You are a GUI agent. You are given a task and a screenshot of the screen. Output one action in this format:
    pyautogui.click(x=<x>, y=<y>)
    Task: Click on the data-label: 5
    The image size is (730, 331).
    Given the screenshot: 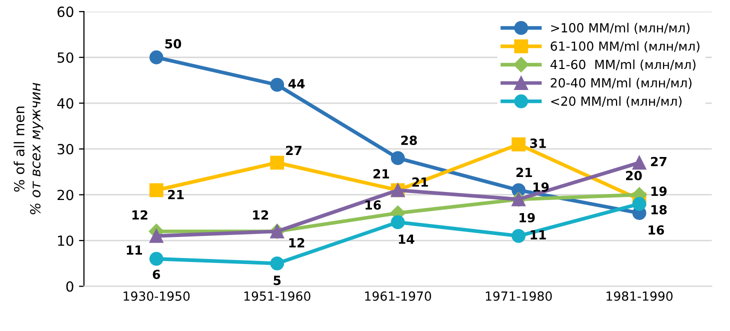 What is the action you would take?
    pyautogui.click(x=277, y=281)
    